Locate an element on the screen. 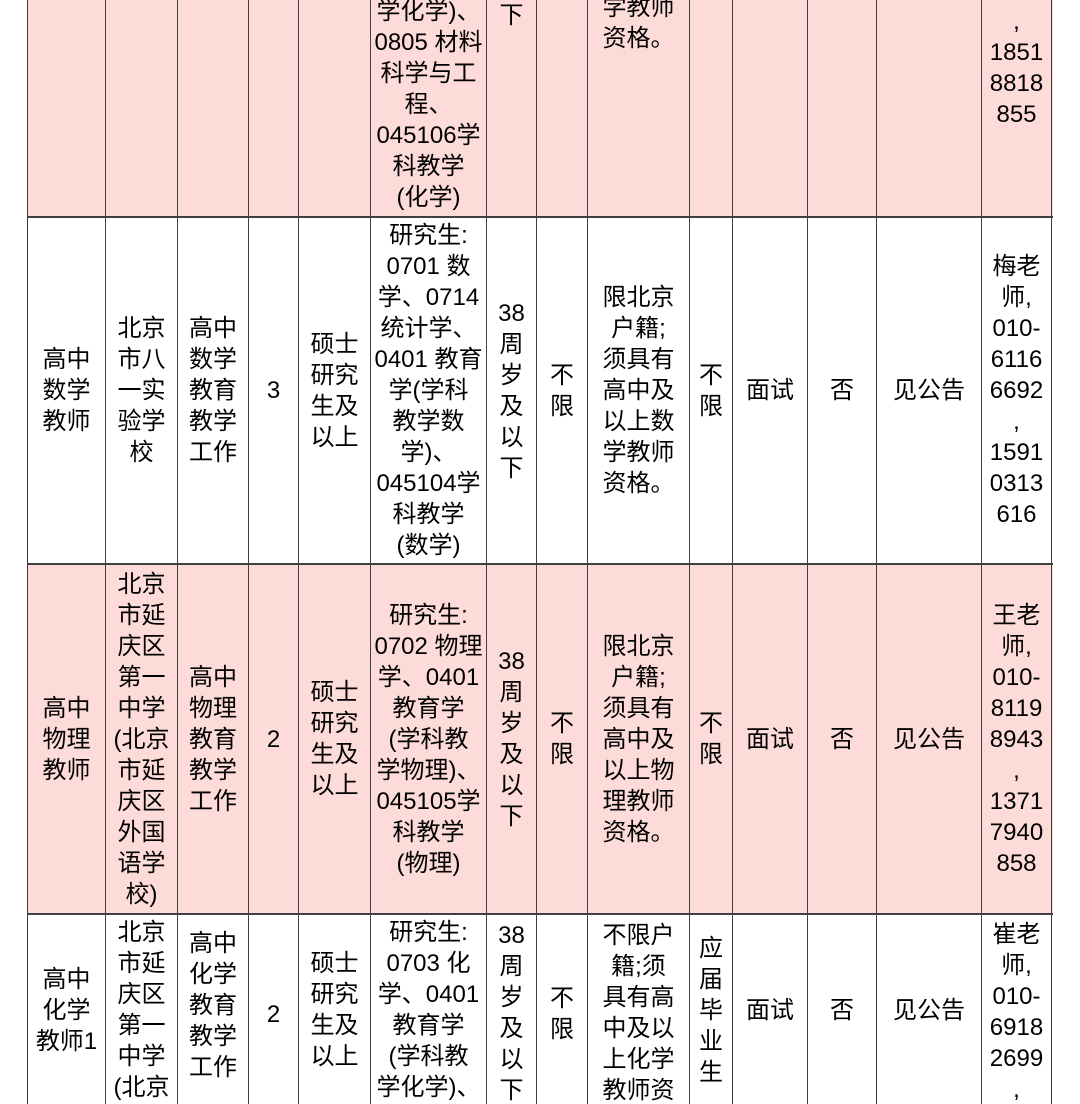 The width and height of the screenshot is (1080, 1104). table-cell: 高中 数学 教育 教学 工作 is located at coordinates (213, 390).